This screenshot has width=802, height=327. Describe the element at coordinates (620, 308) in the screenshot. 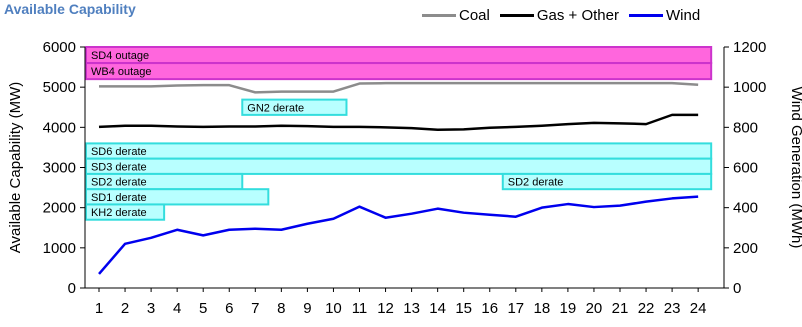

I see `x-tick-label: 21` at that location.